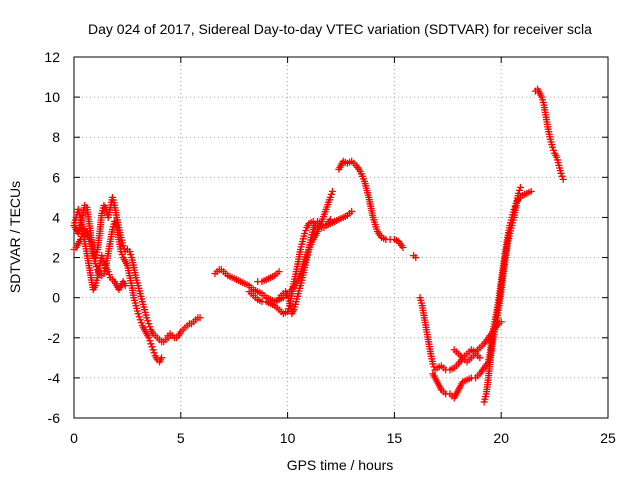  Describe the element at coordinates (56, 177) in the screenshot. I see `y-tick-label: 6` at that location.